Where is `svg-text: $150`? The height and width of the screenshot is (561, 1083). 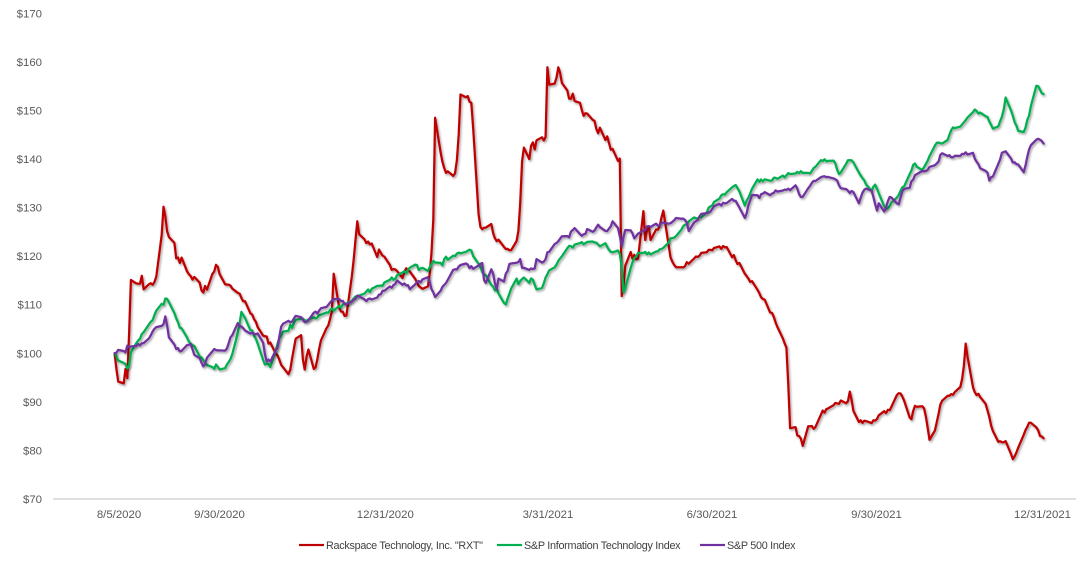
svg-text: $150 is located at coordinates (29, 112).